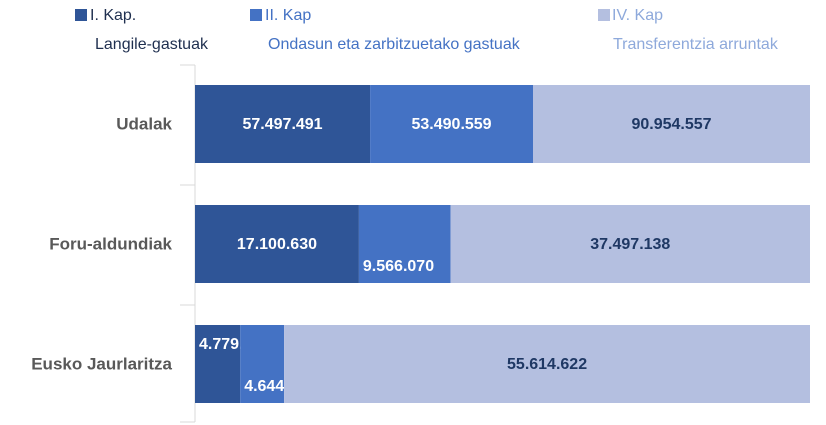  I want to click on legend-label: Langile-gastuak, so click(152, 44).